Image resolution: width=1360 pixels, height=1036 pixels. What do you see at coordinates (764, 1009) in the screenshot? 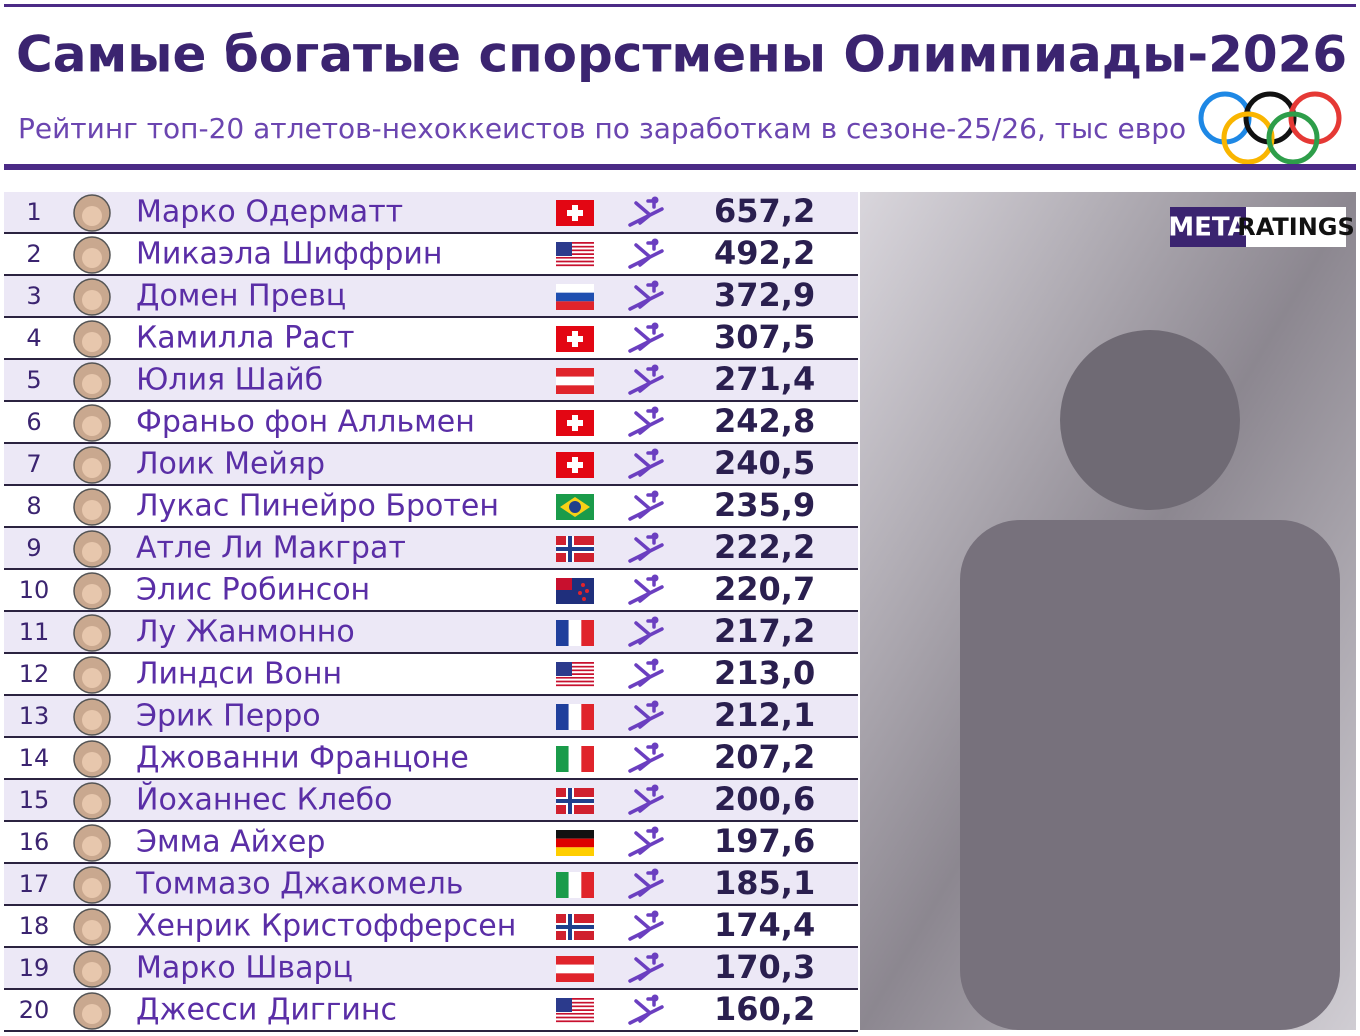
I see `earnings: 160,2` at bounding box center [764, 1009].